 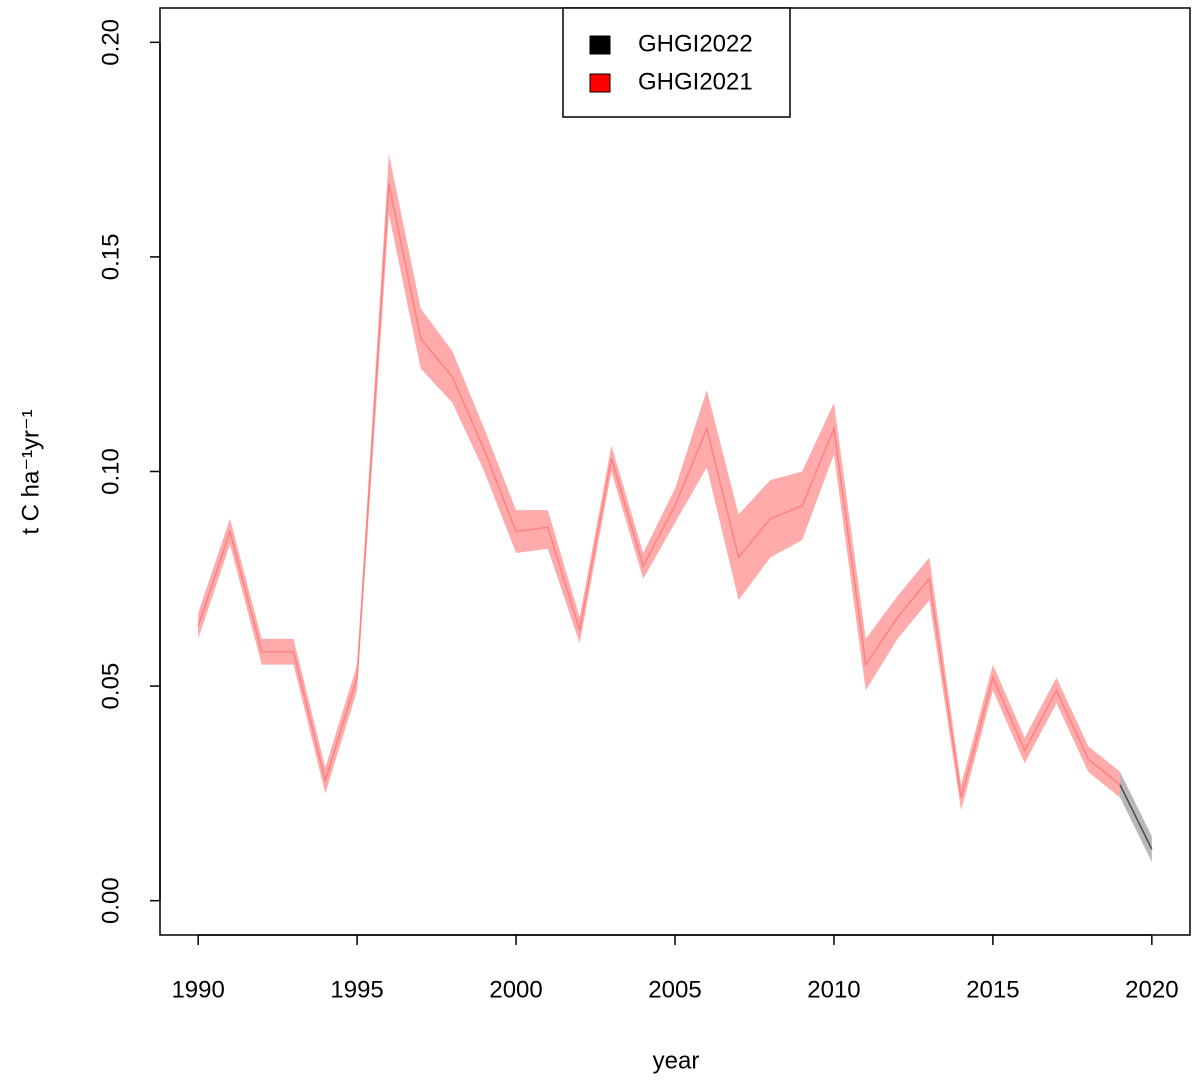 What do you see at coordinates (197, 989) in the screenshot?
I see `x-tick-label: 1990` at bounding box center [197, 989].